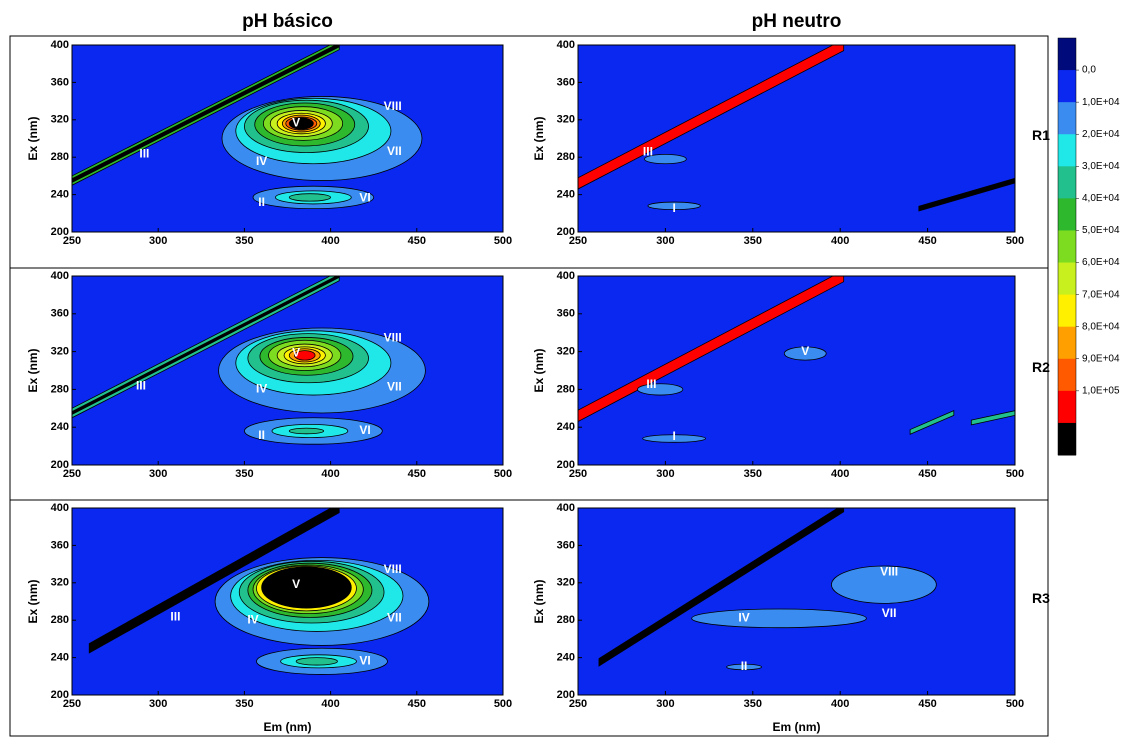  I want to click on background, so click(796, 370).